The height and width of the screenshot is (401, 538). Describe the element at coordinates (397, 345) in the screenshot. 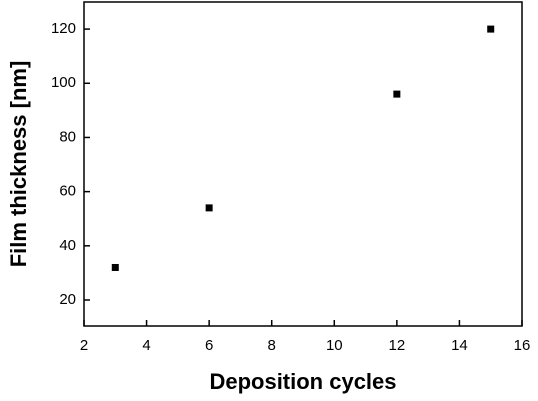

I see `x-tick-label: 12` at that location.